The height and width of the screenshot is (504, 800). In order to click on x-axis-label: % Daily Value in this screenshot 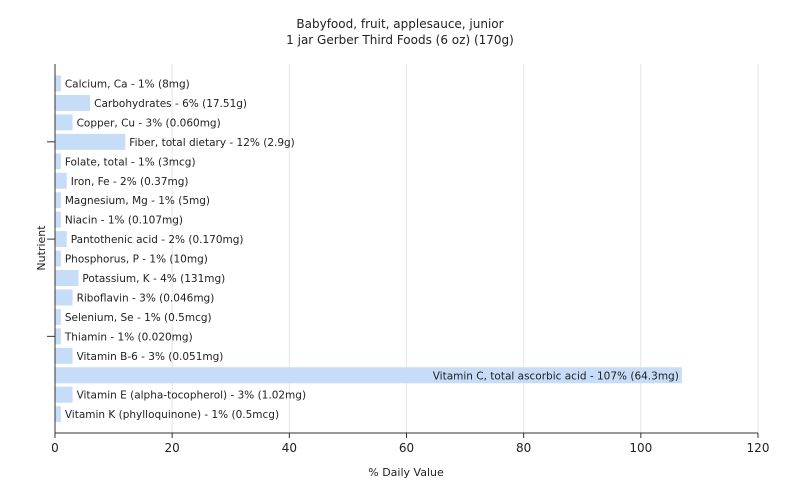, I will do `click(406, 472)`.